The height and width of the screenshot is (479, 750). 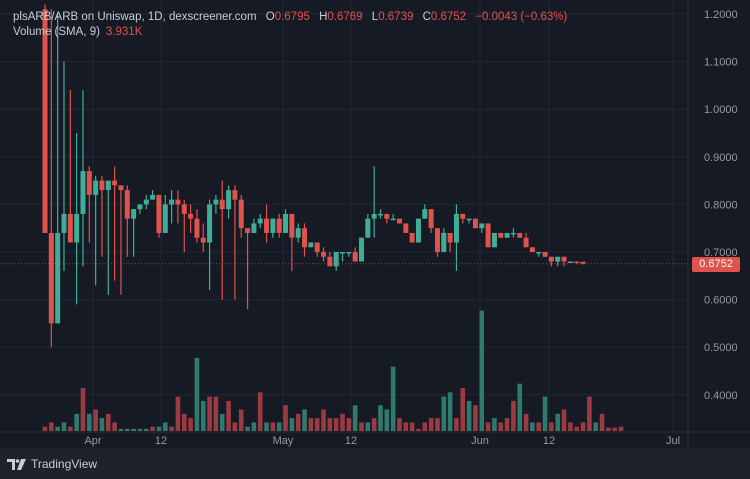 I want to click on volume-indicator-label: Volume (SMA, 9), so click(x=56, y=32).